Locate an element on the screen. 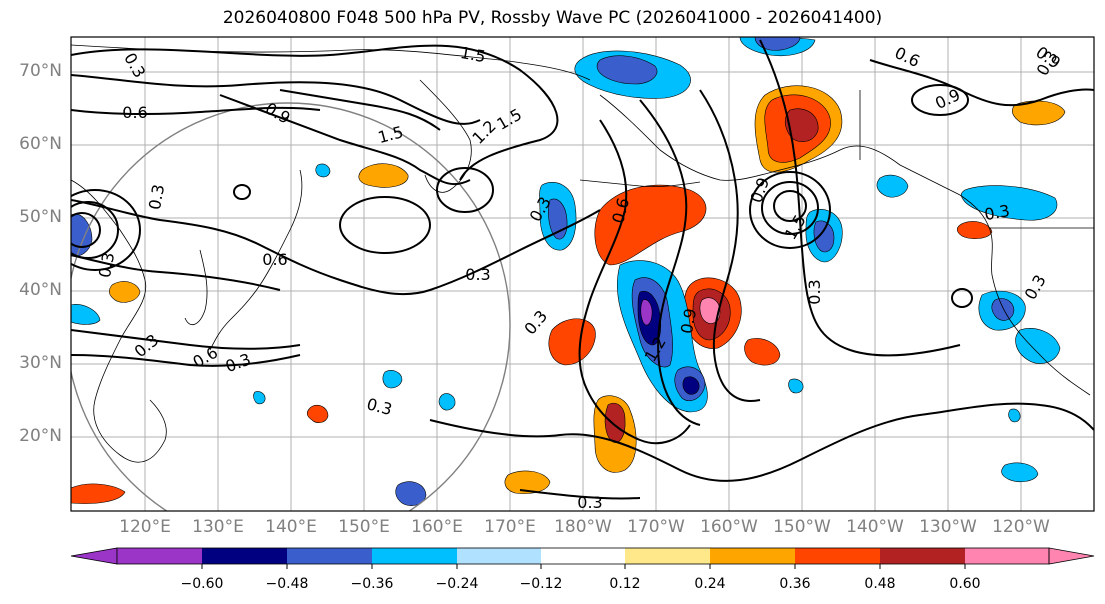 The width and height of the screenshot is (1105, 604). contour-ridge-east is located at coordinates (730, 245).